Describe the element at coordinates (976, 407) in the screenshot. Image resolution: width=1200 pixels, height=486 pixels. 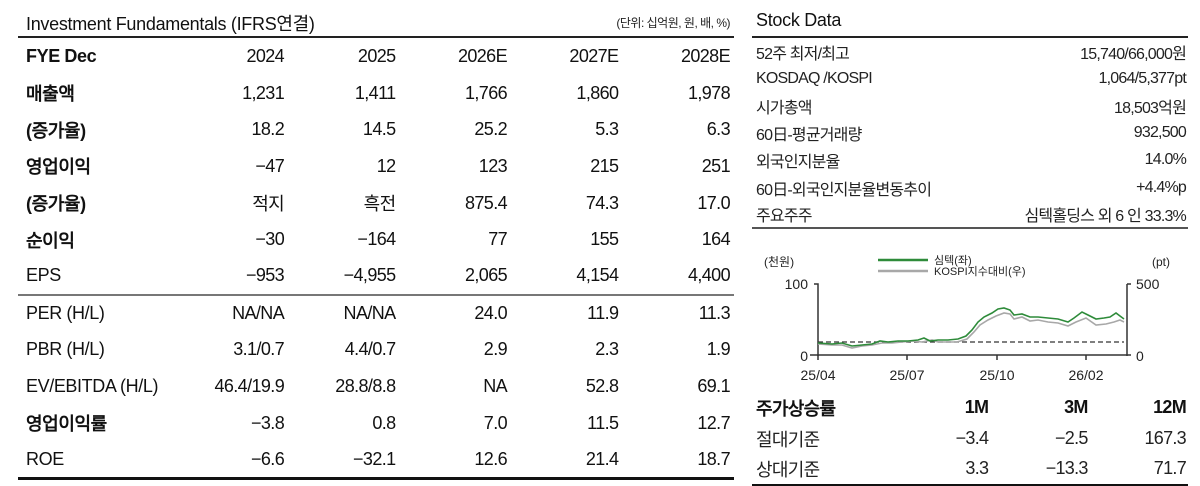
I see `header-cell: 1M` at that location.